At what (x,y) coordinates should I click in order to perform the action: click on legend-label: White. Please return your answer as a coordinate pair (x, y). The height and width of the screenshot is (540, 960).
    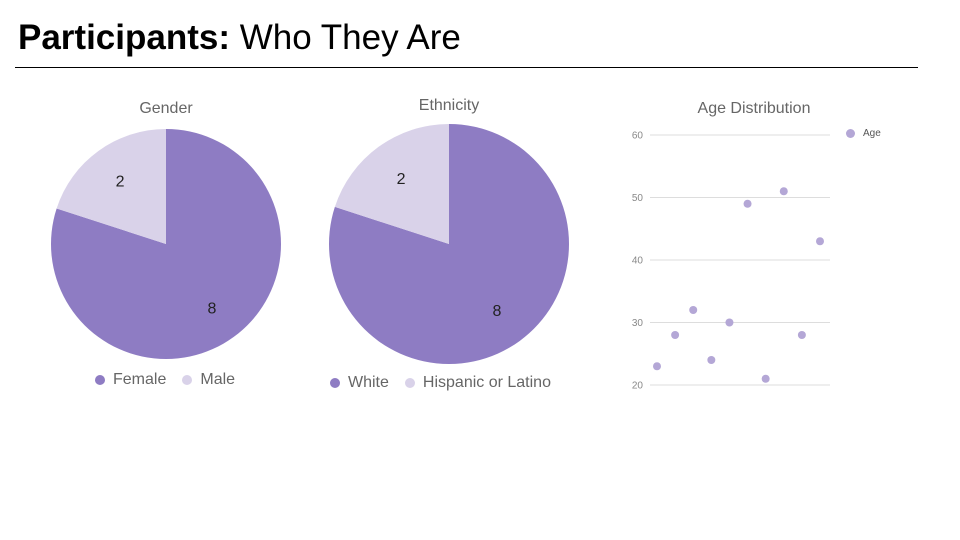
    Looking at the image, I should click on (368, 382).